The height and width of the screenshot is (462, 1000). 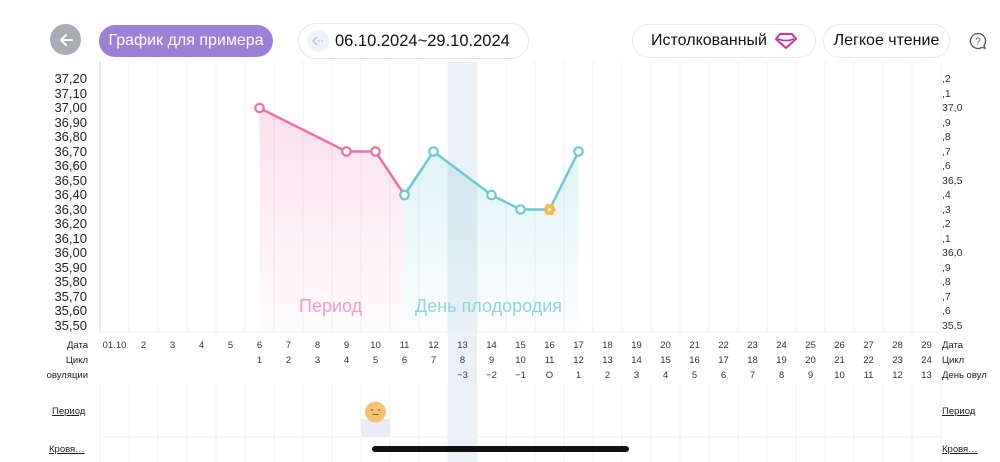 I want to click on ovulation-day-cell: 1, so click(x=578, y=375).